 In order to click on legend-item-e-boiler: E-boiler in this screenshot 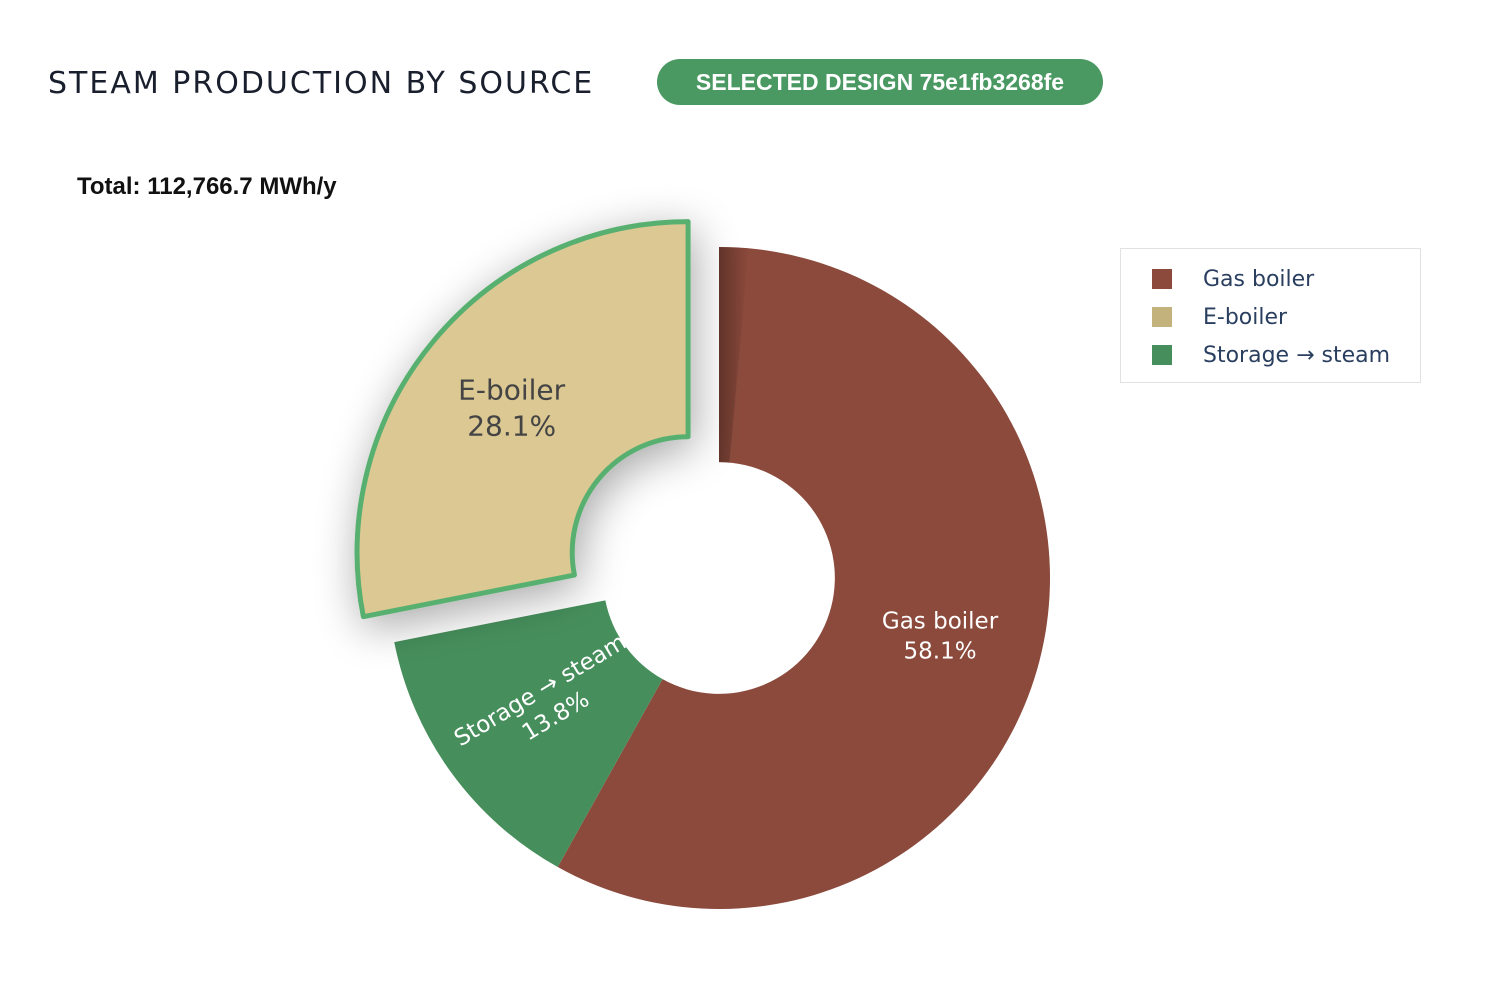, I will do `click(1219, 317)`.